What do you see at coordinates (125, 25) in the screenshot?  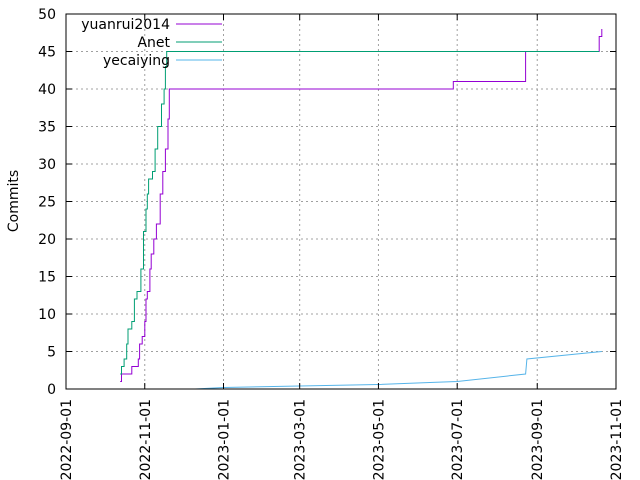 I see `legend-label: yuanrui2014` at bounding box center [125, 25].